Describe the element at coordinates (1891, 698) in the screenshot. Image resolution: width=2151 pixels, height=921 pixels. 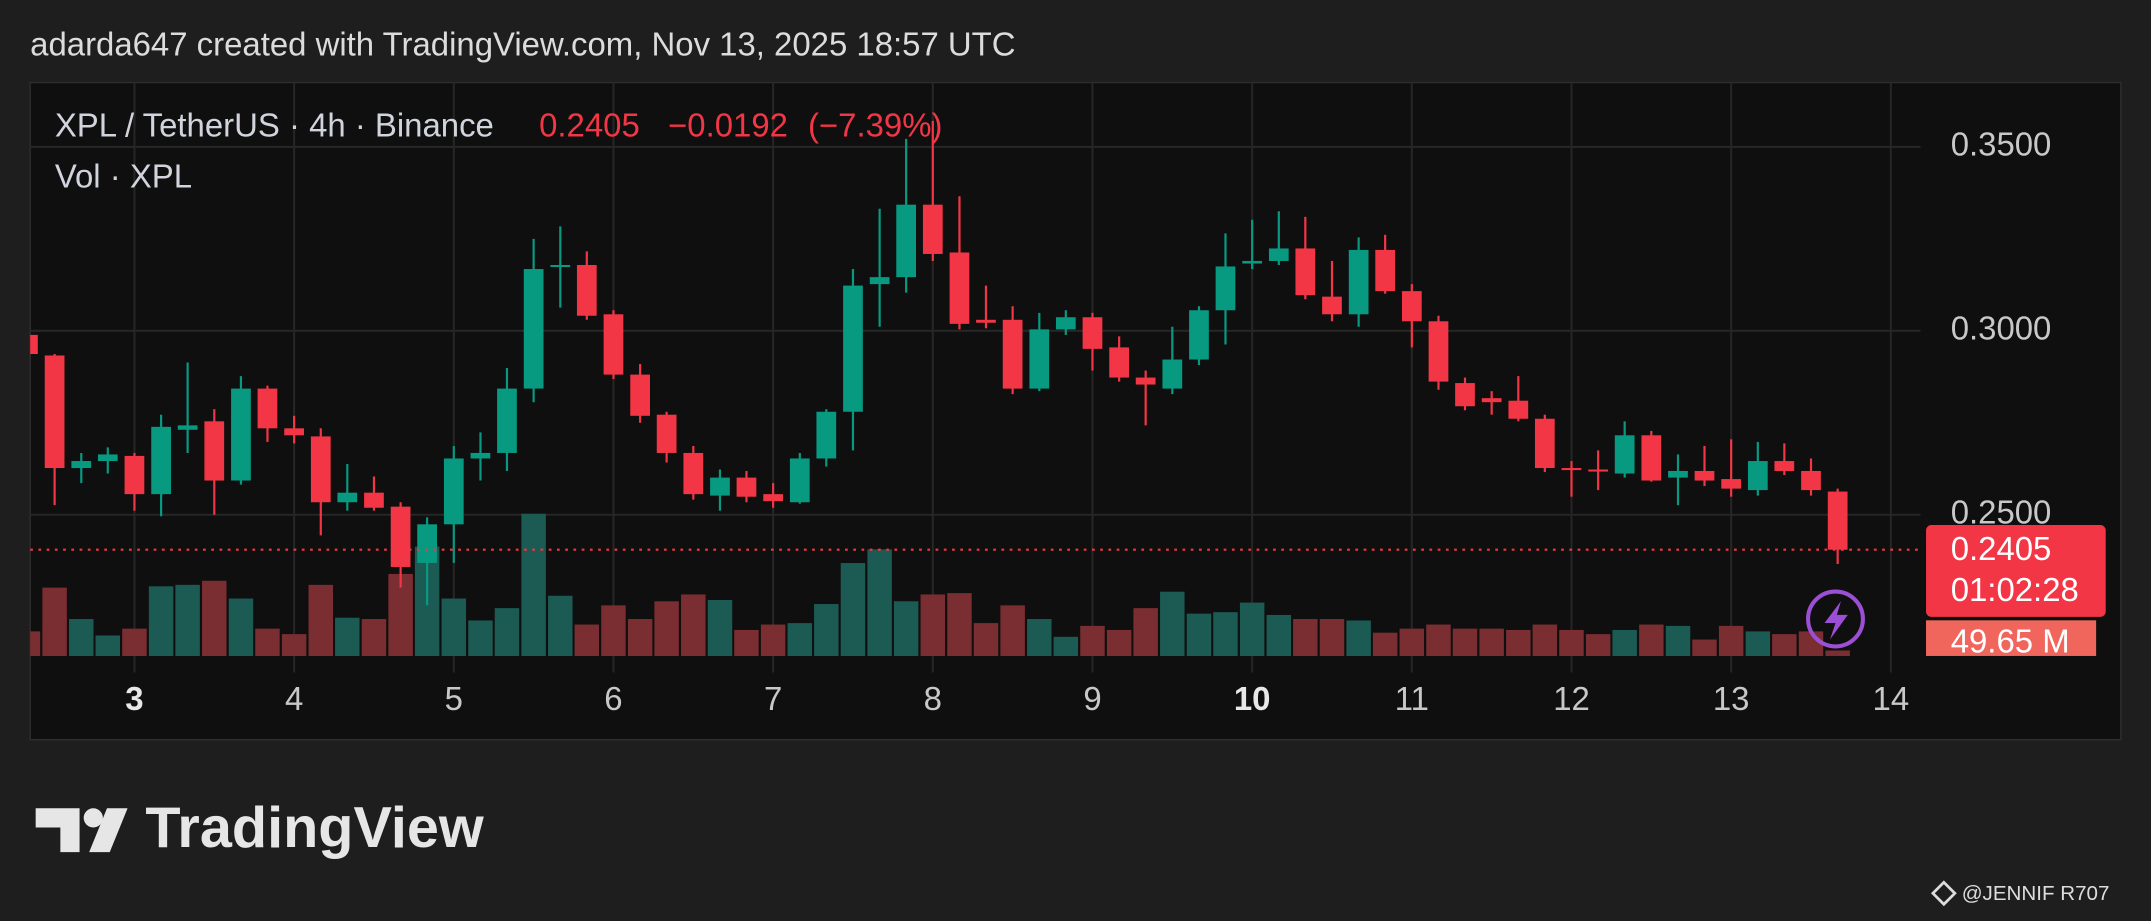
I see `x-tick-label: 14` at that location.